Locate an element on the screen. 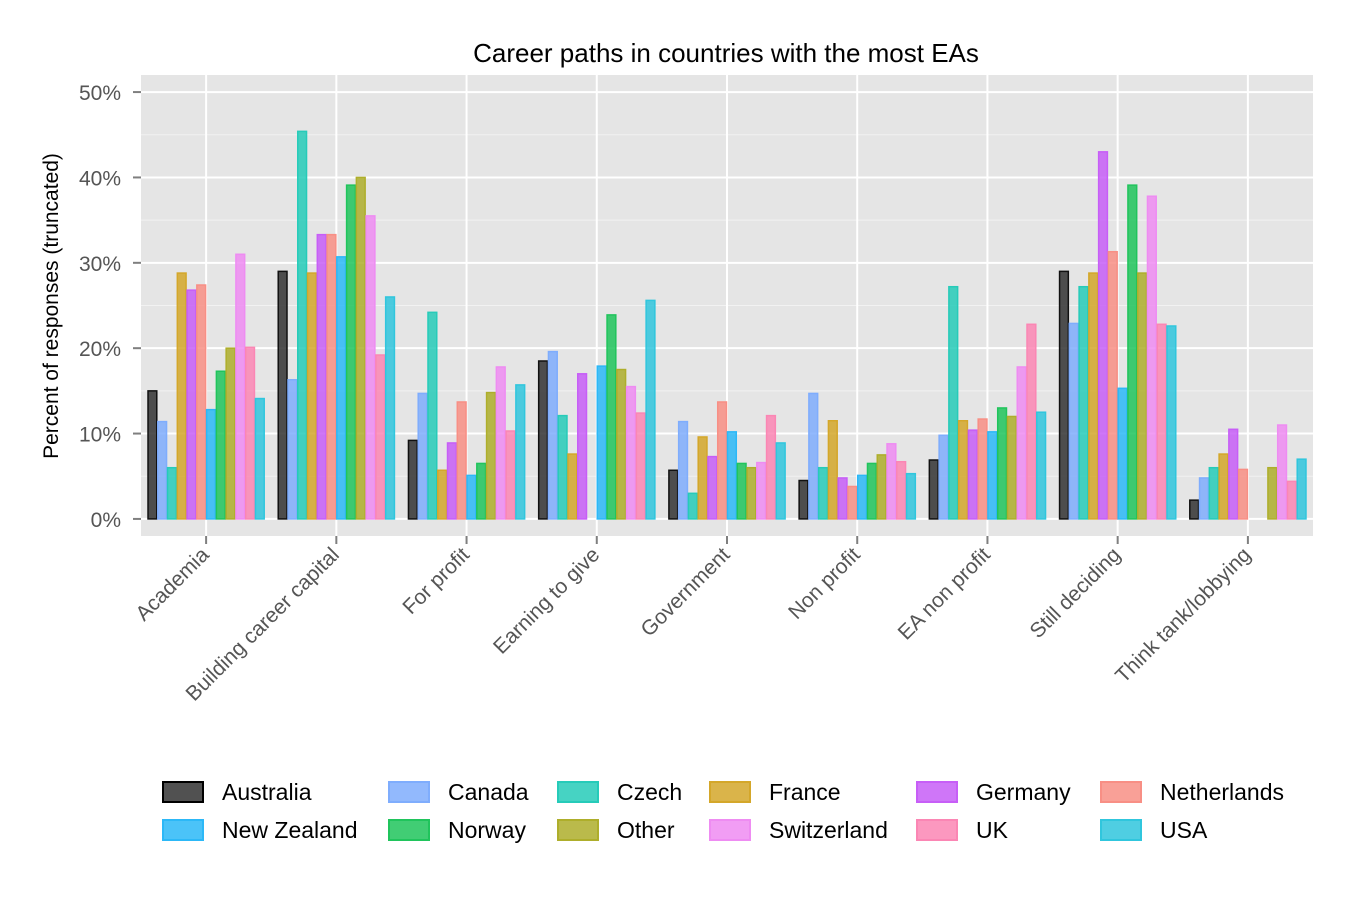  legend-label: Switzerland is located at coordinates (828, 830).